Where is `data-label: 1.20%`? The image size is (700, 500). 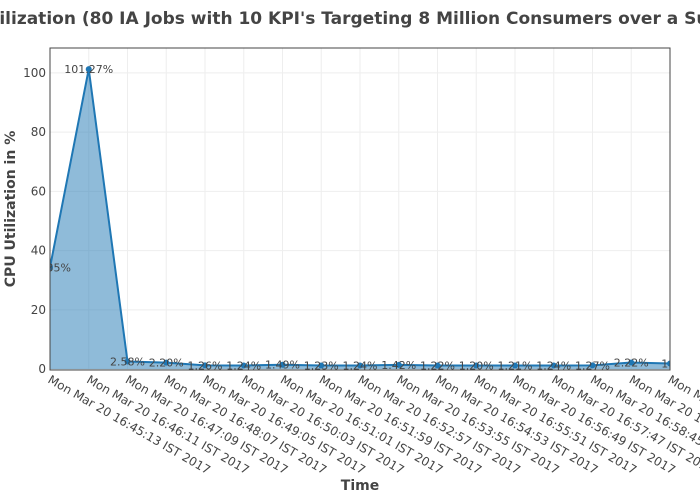 data-label: 1.20% is located at coordinates (476, 366).